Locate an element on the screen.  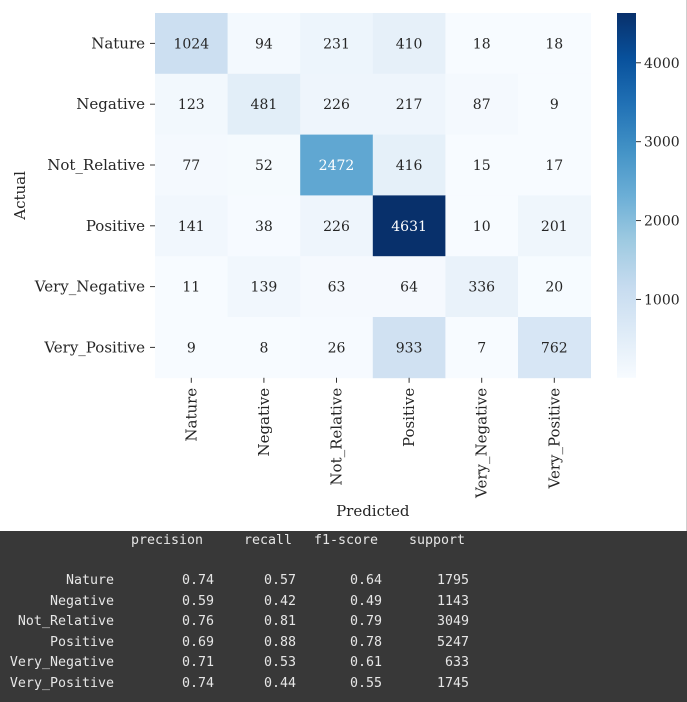
colorbar-tick-label: 1000 is located at coordinates (662, 300).